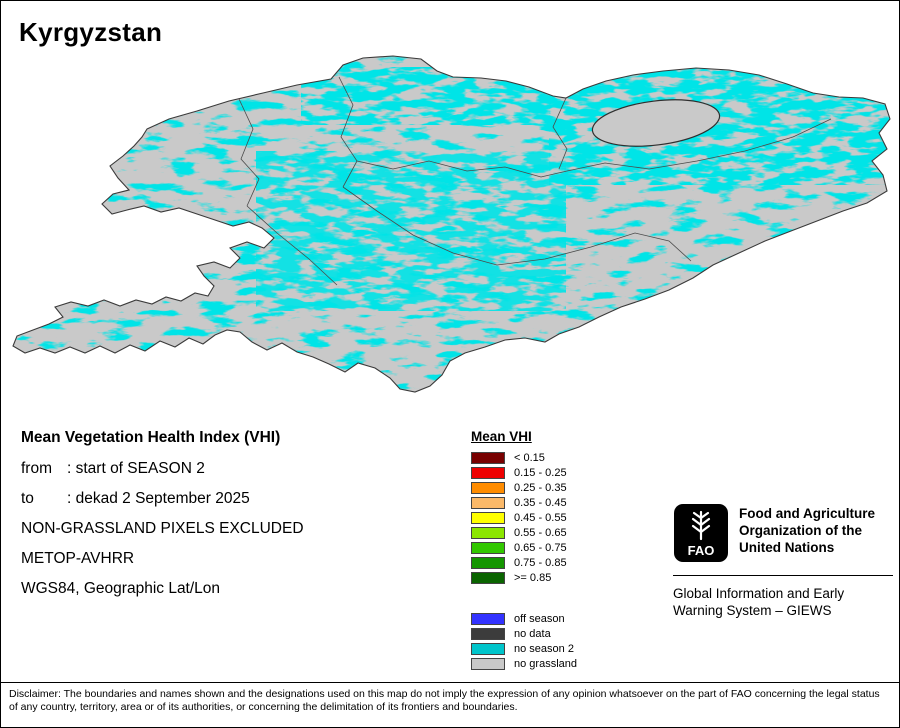 This screenshot has width=900, height=728. What do you see at coordinates (533, 578) in the screenshot?
I see `legend-label: >= 0.85` at bounding box center [533, 578].